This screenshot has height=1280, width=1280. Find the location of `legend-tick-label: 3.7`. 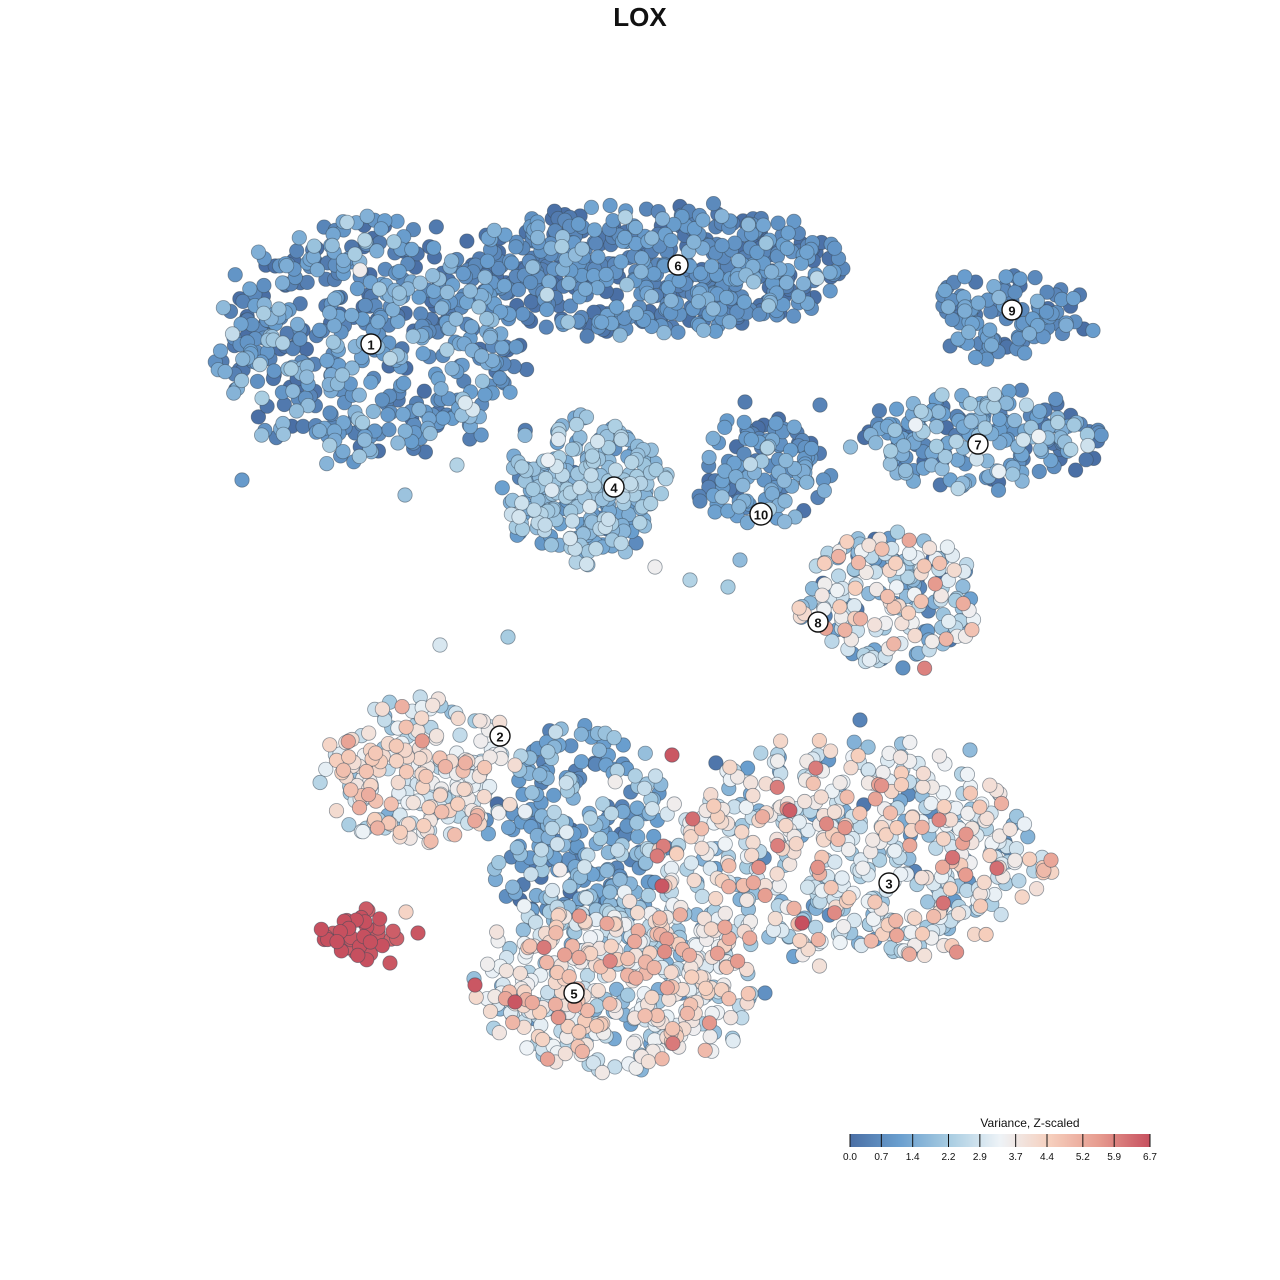

legend-tick-label: 3.7 is located at coordinates (1016, 1157).